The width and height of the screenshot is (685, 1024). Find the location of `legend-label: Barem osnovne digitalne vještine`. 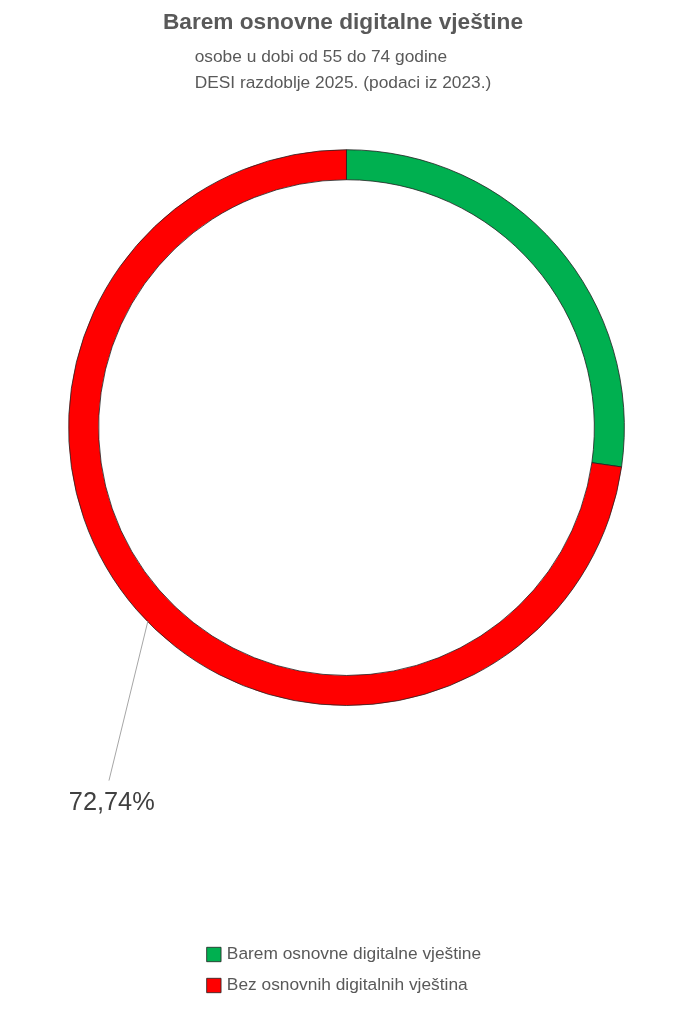

legend-label: Barem osnovne digitalne vještine is located at coordinates (354, 953).